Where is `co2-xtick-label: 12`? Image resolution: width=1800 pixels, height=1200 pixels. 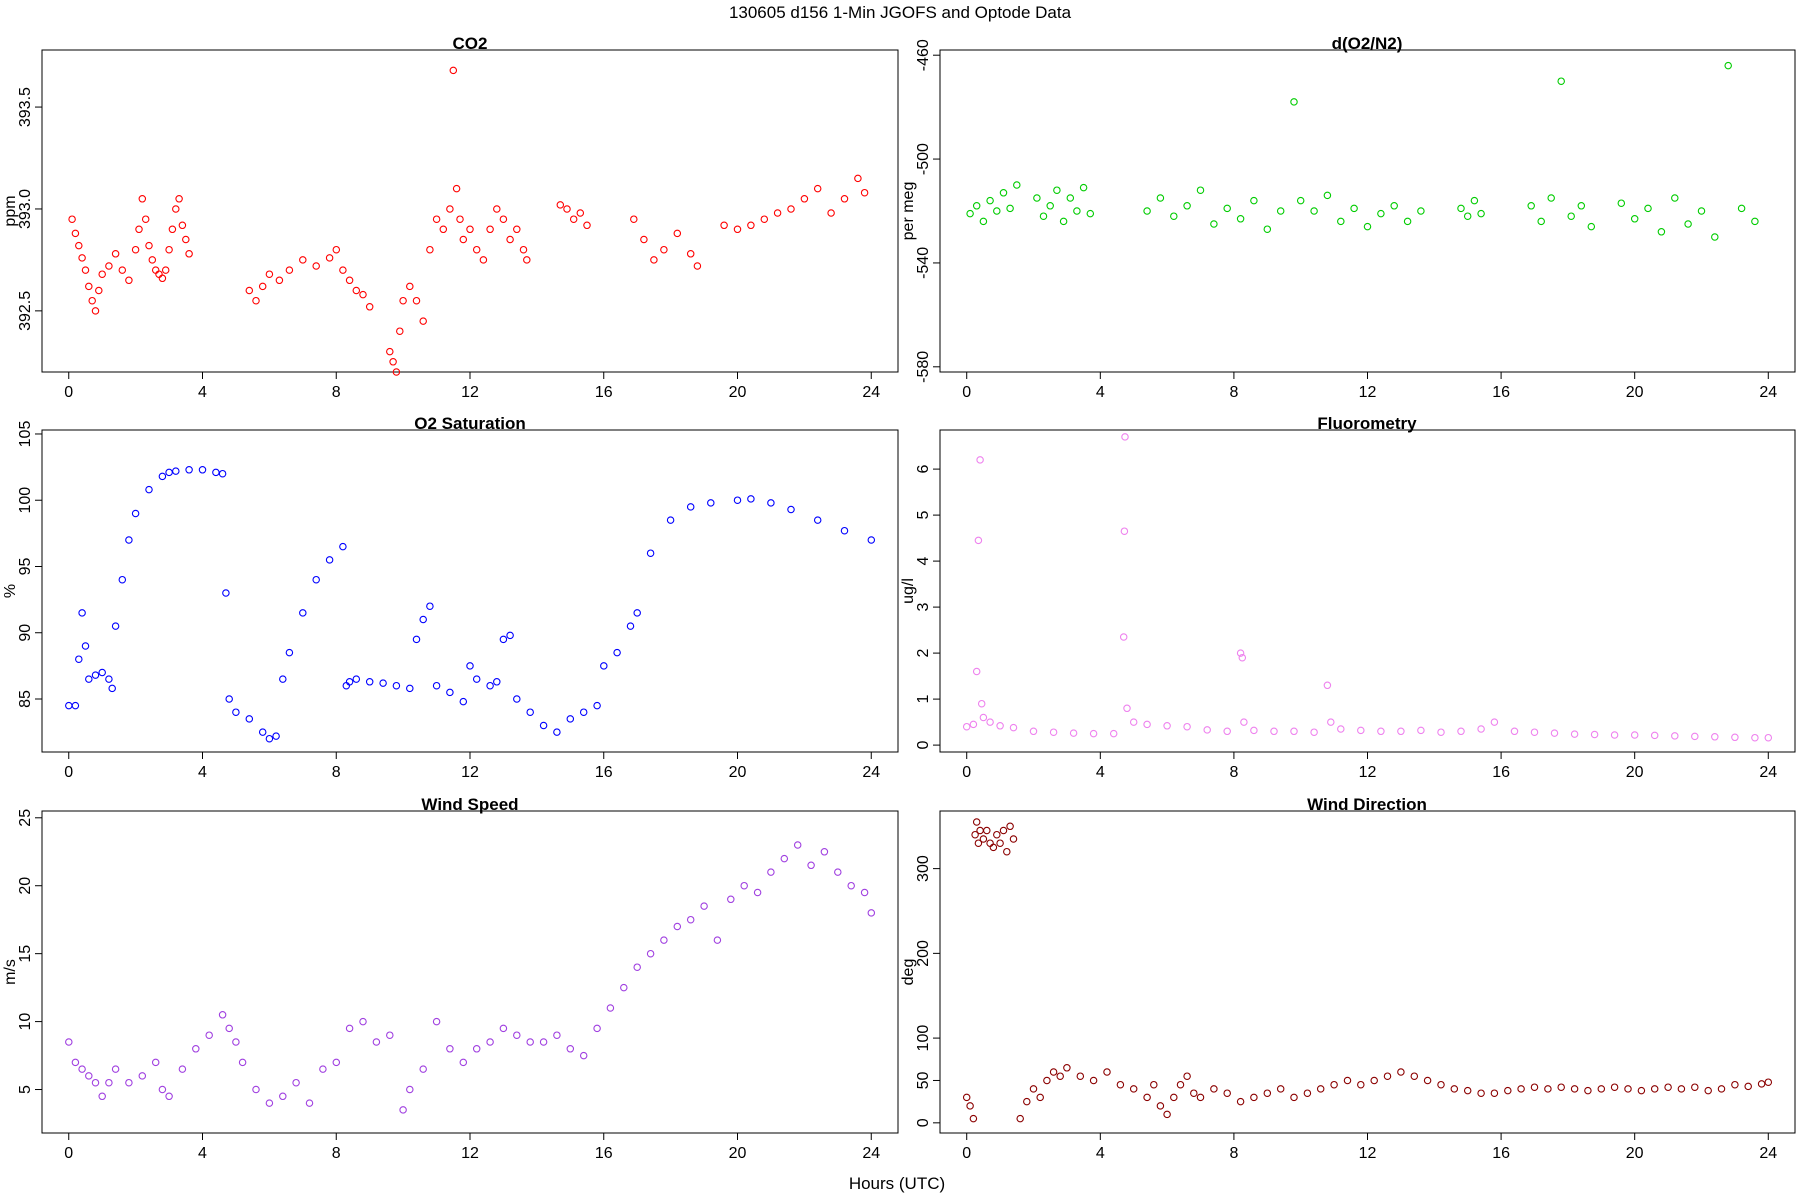
co2-xtick-label: 12 is located at coordinates (470, 392).